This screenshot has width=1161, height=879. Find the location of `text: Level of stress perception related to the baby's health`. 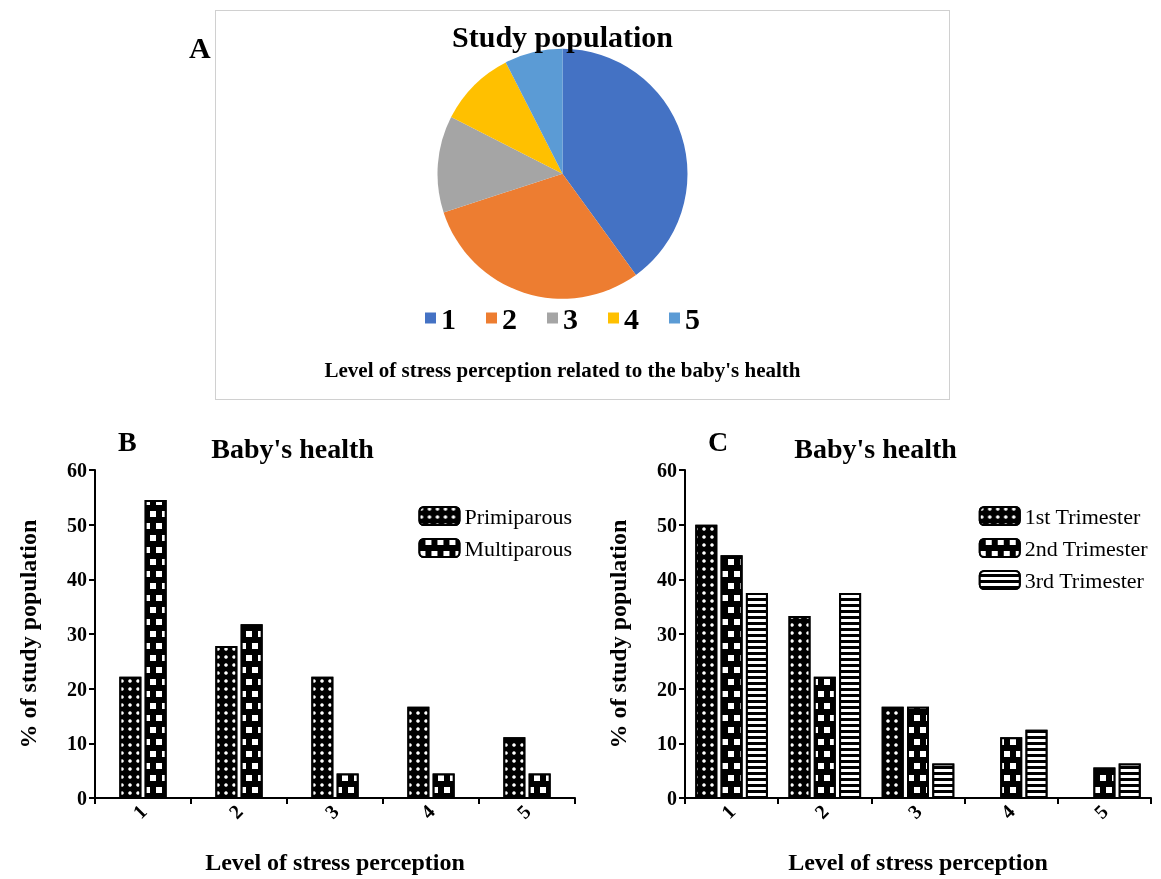

text: Level of stress perception related to the baby's health is located at coordinates (562, 369).